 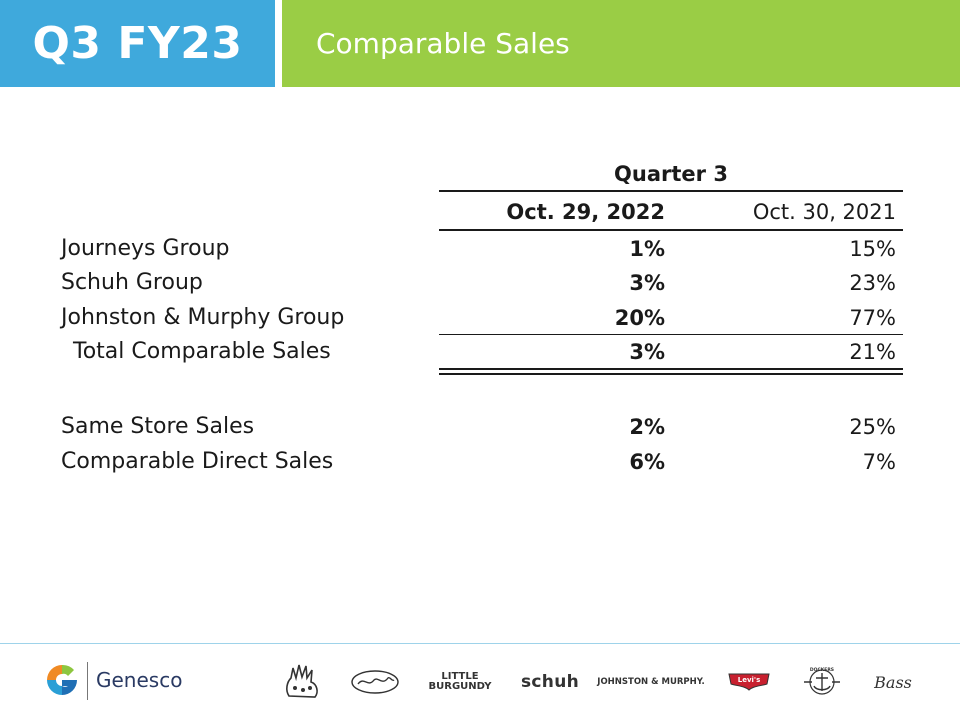 What do you see at coordinates (460, 686) in the screenshot?
I see `little-burgundy-line2: BURGUNDY` at bounding box center [460, 686].